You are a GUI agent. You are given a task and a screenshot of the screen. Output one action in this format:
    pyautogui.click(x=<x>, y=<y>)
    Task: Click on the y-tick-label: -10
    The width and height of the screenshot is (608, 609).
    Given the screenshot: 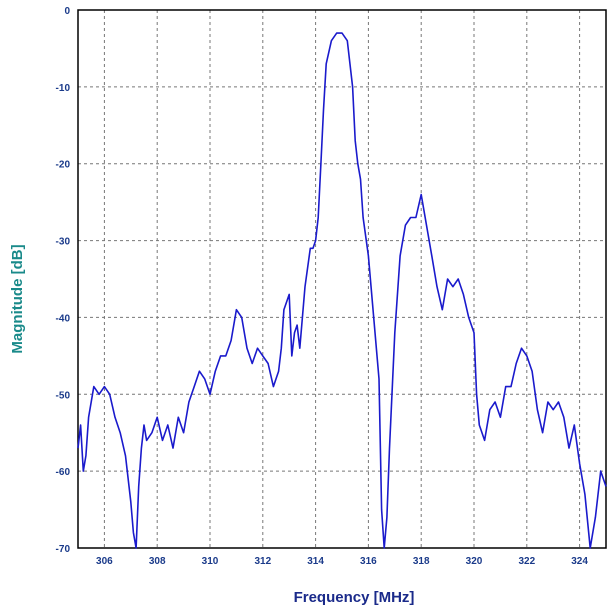 What is the action you would take?
    pyautogui.click(x=63, y=88)
    